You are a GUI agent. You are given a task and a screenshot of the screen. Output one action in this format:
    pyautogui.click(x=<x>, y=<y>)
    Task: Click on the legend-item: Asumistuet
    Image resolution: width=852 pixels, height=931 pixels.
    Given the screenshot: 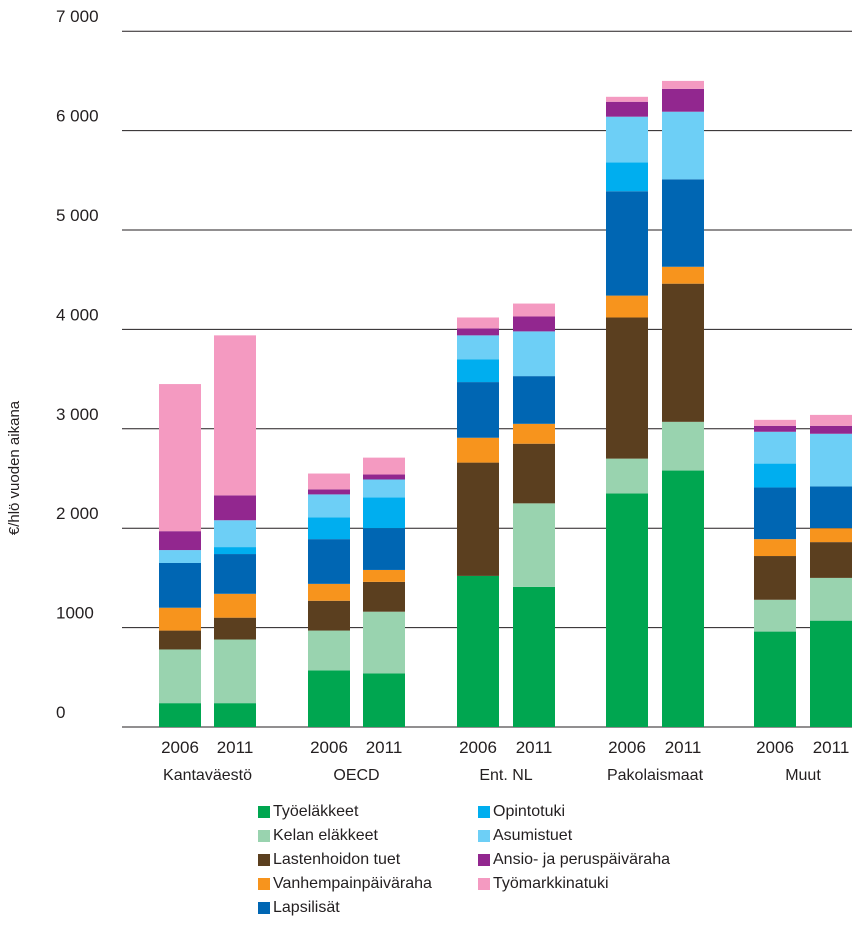 What is the action you would take?
    pyautogui.click(x=525, y=836)
    